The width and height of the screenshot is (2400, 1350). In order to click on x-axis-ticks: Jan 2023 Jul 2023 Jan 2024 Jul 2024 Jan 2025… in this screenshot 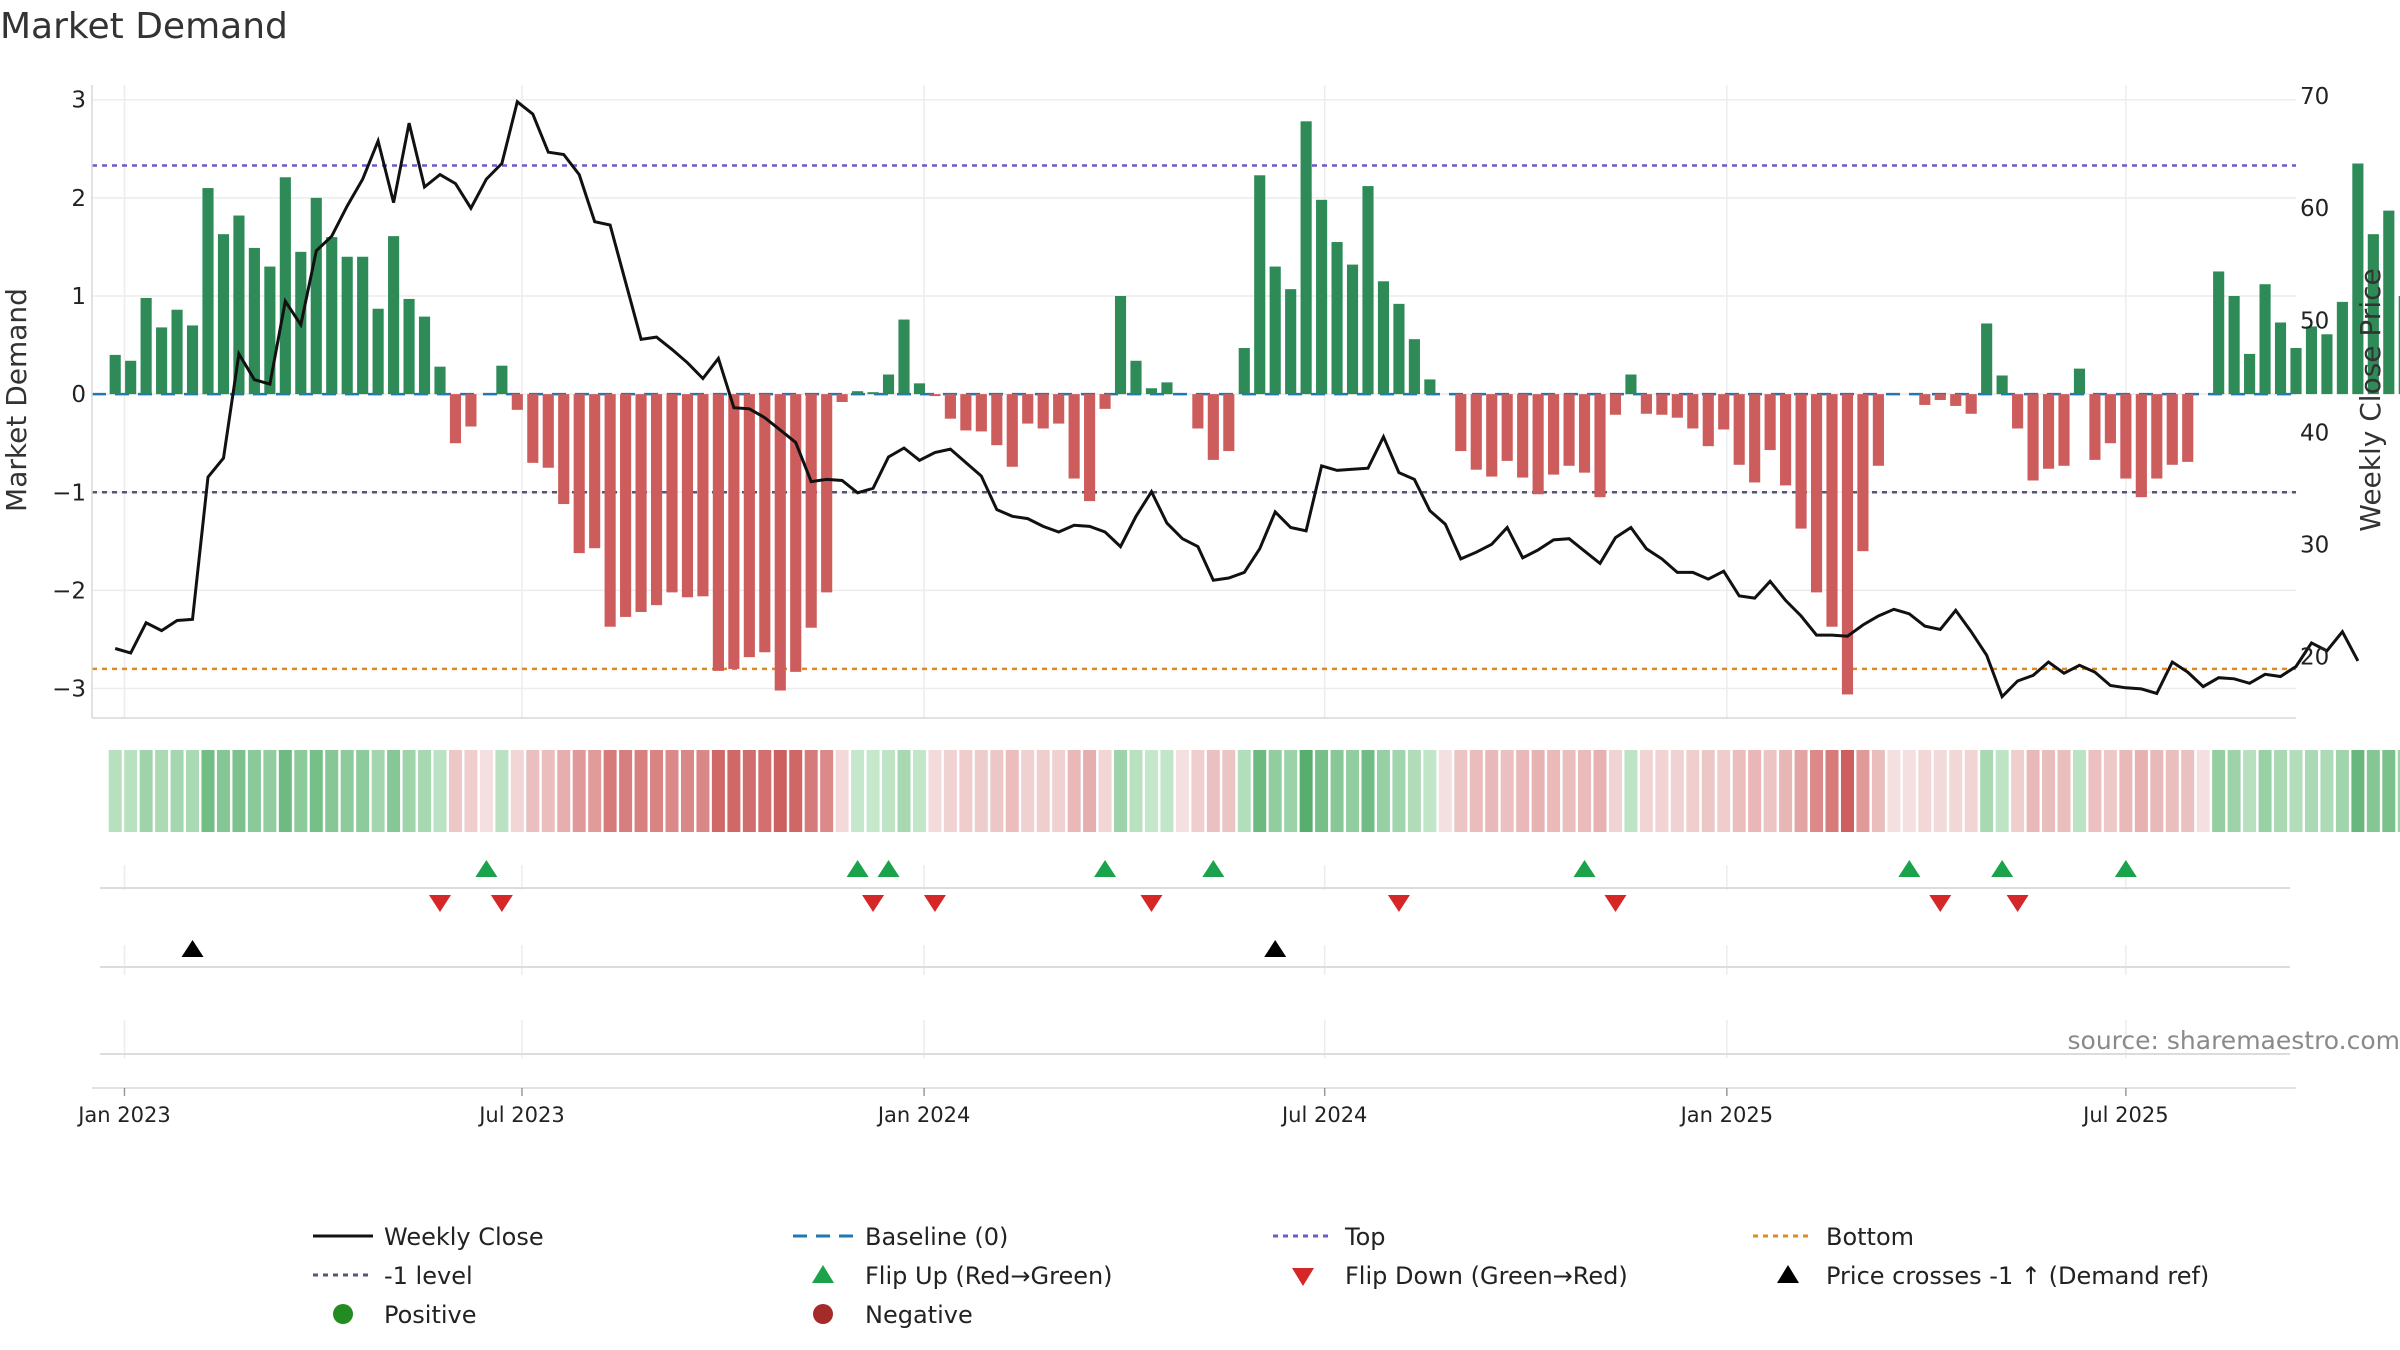, I will do `click(1186, 1107)`.